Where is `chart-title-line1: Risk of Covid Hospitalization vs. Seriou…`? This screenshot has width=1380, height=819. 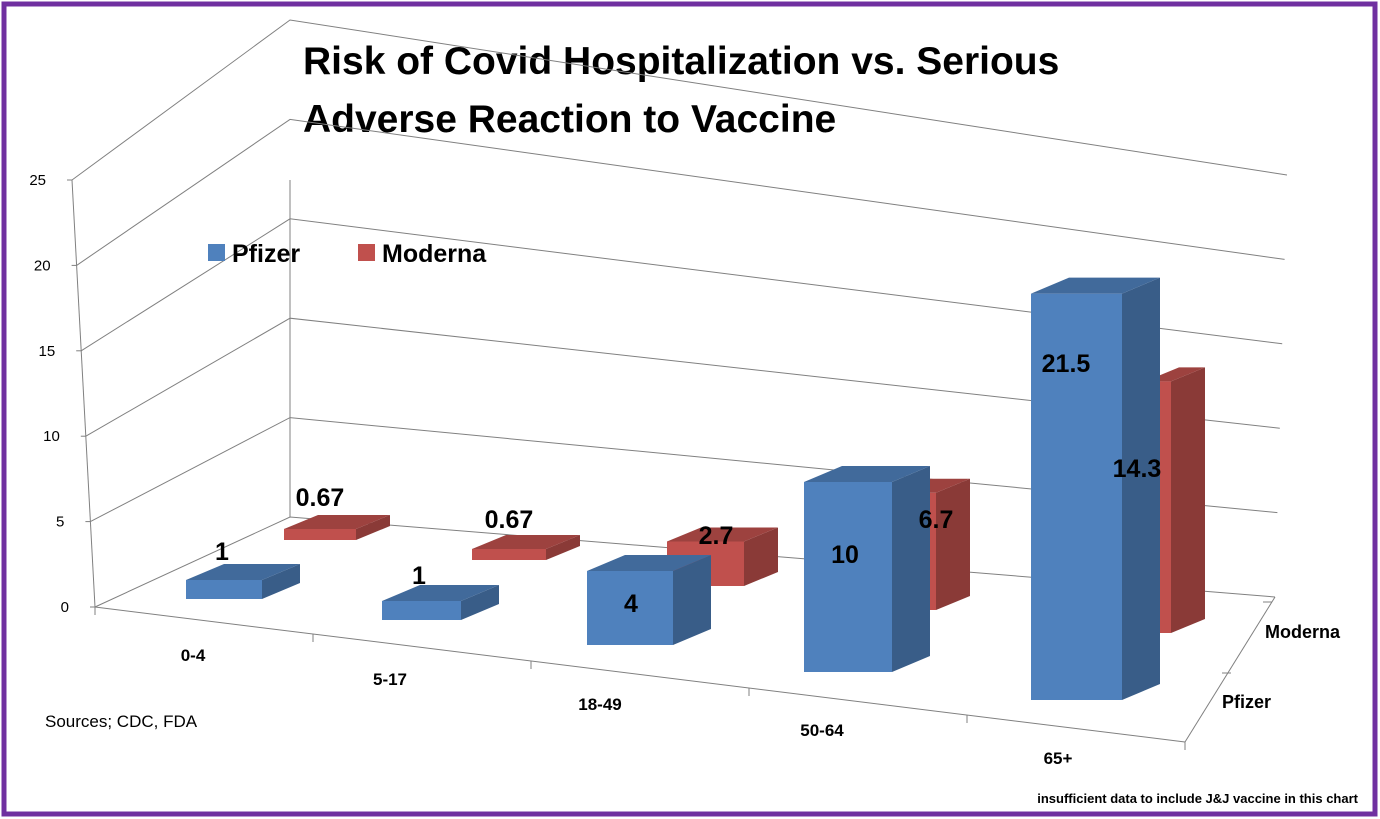
chart-title-line1: Risk of Covid Hospitalization vs. Seriou… is located at coordinates (681, 61).